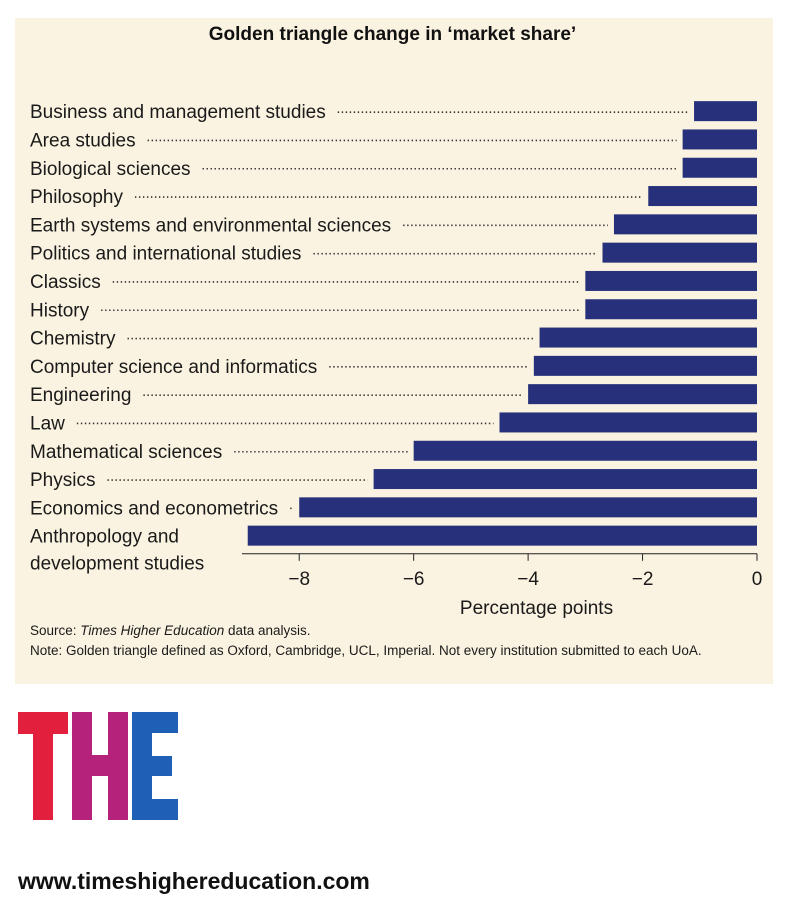 The height and width of the screenshot is (920, 785). Describe the element at coordinates (643, 579) in the screenshot. I see `x-tick-label: −2` at that location.